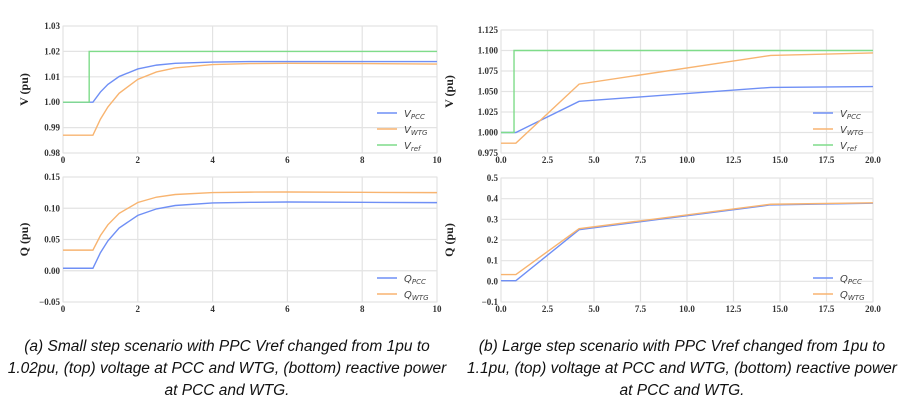 The width and height of the screenshot is (920, 409). I want to click on y-tick-label: −0.1, so click(490, 302).